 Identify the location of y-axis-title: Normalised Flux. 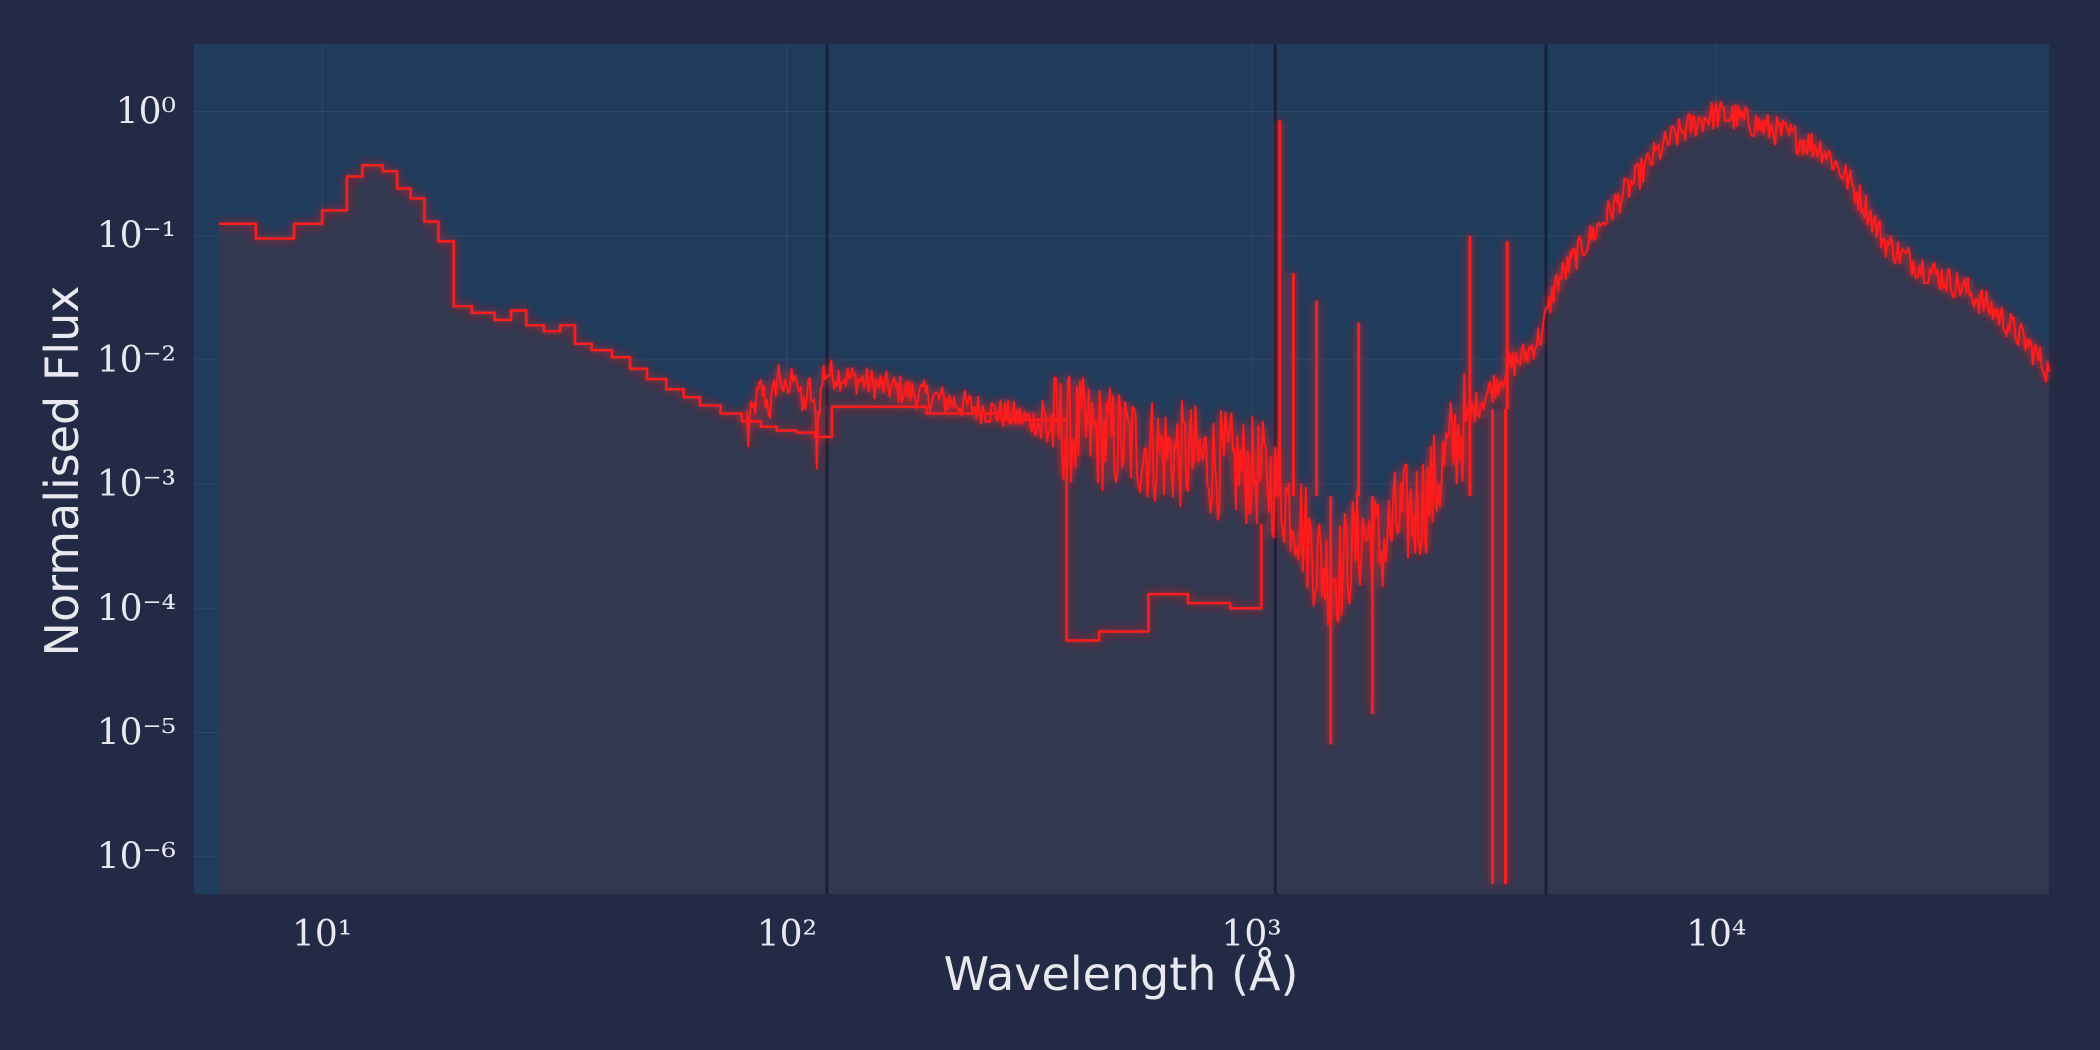
(62, 471).